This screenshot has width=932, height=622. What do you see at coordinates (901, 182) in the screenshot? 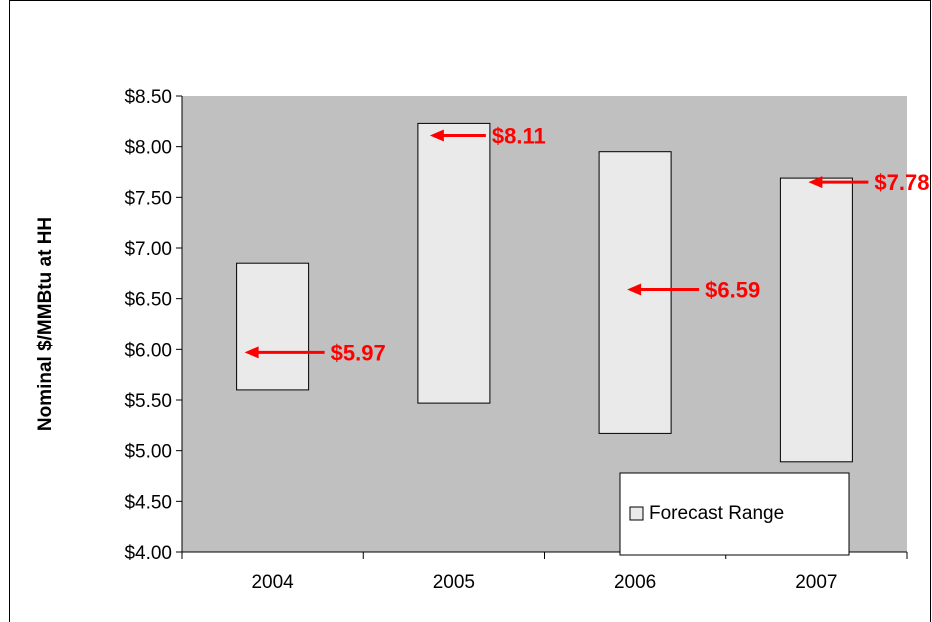
I see `annotation-label: $7.78` at bounding box center [901, 182].